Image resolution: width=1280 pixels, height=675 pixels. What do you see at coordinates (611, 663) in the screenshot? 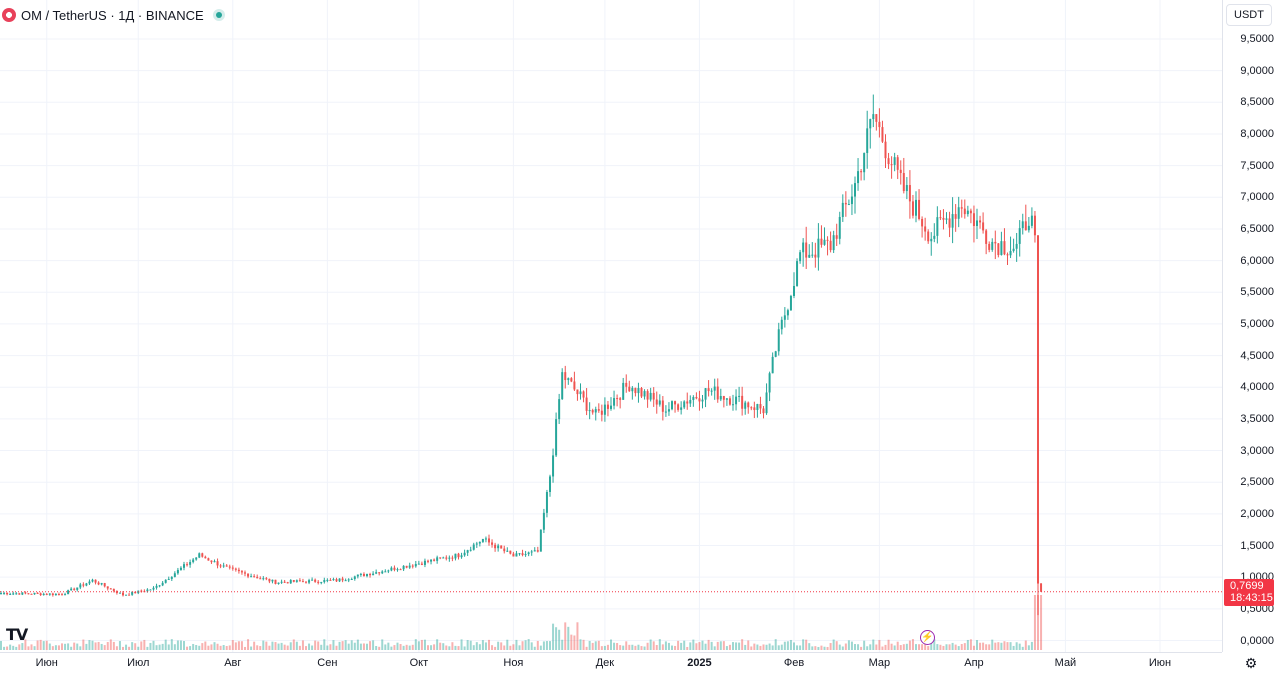
I see `time-axis: Июн Июл Авг Сен Окт Ноя Дек 2025 Фев Мар Апр Май Июн` at bounding box center [611, 663].